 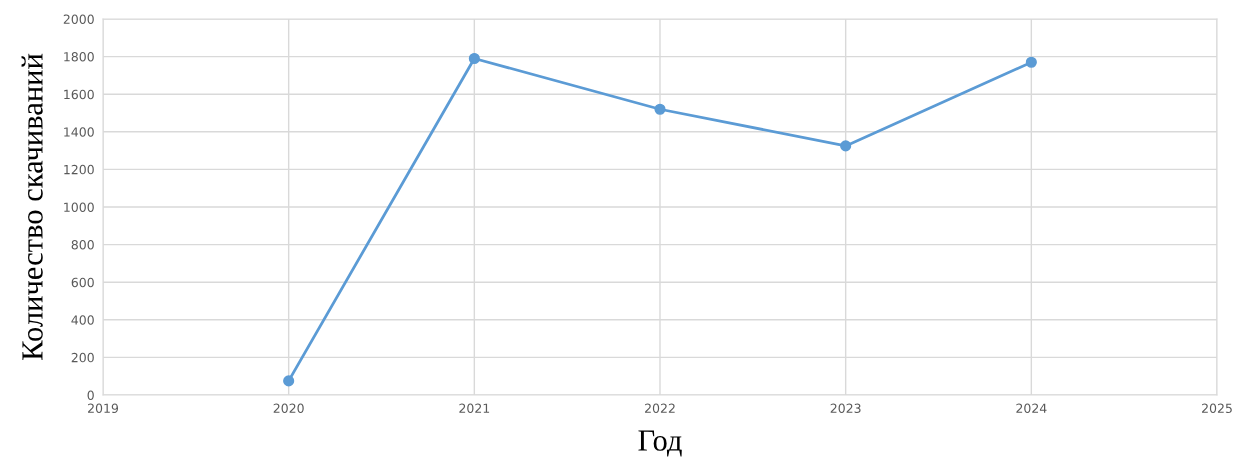 I want to click on x-tick-label: 2024, so click(x=1031, y=408).